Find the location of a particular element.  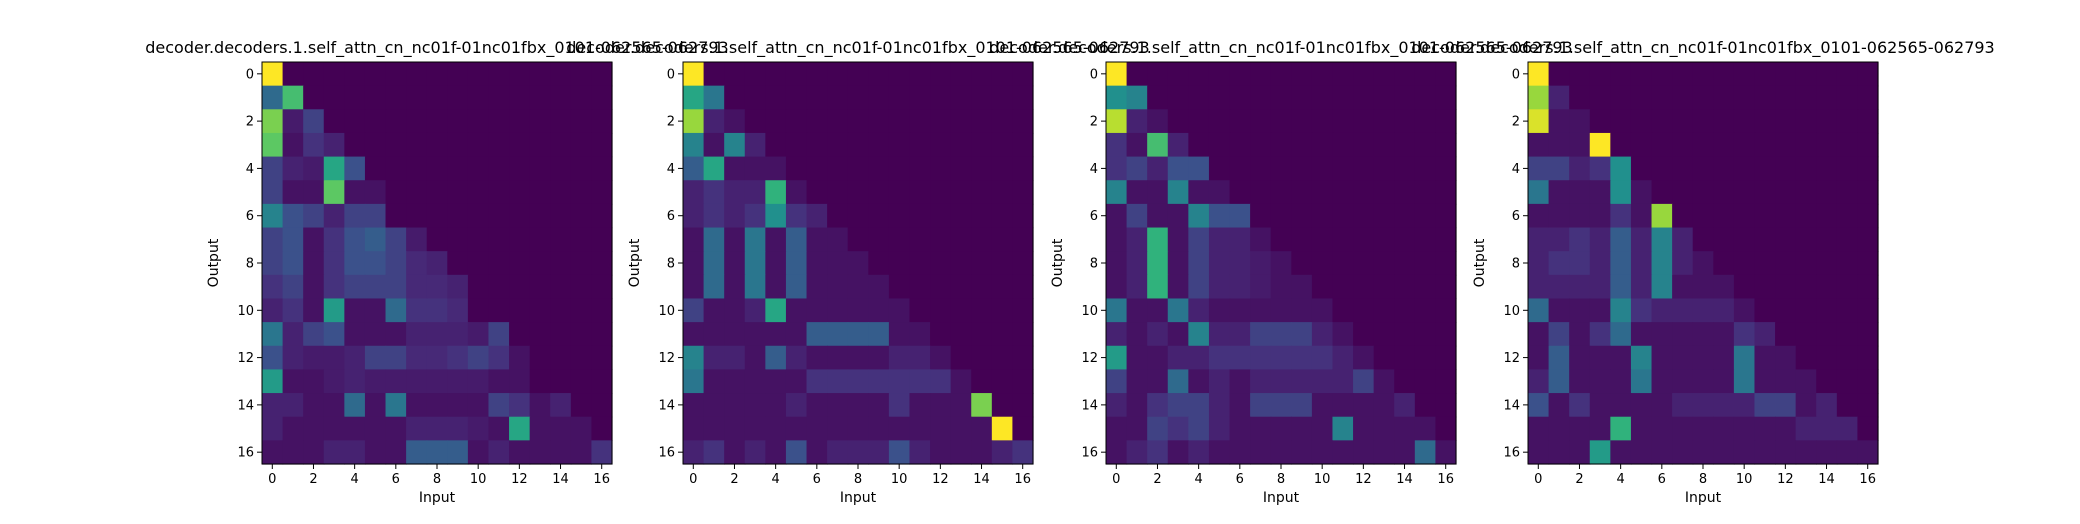

x-tick-label: 16 is located at coordinates (601, 479).